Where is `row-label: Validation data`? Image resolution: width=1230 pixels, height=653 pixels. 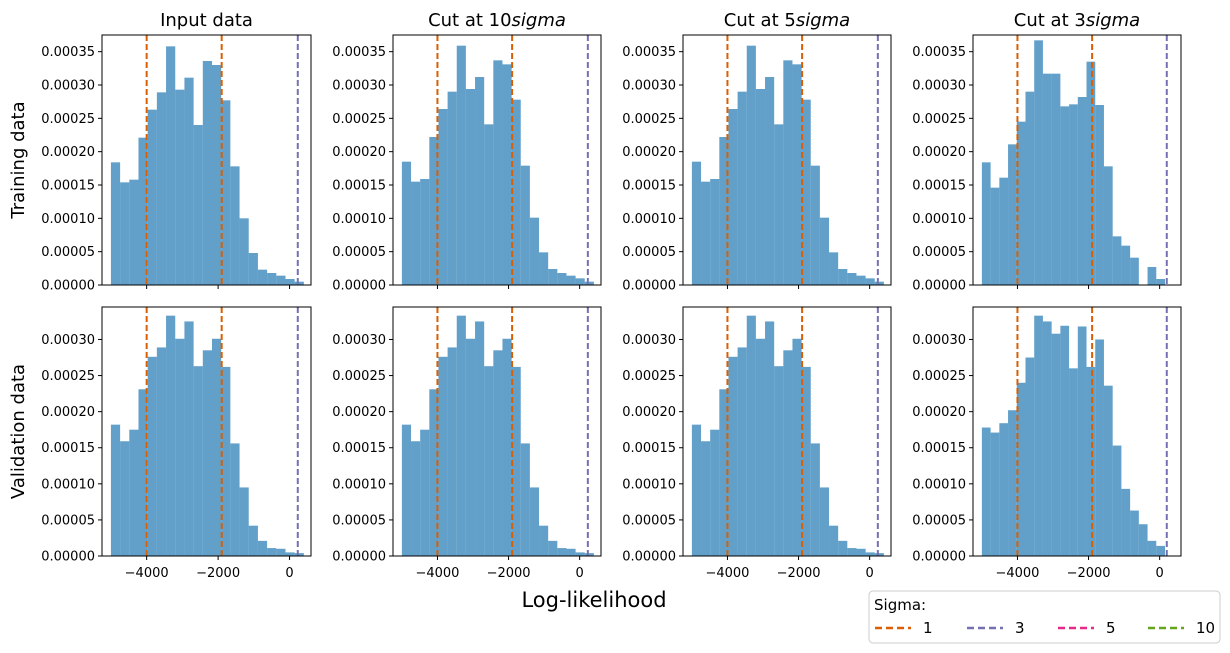 row-label: Validation data is located at coordinates (18, 431).